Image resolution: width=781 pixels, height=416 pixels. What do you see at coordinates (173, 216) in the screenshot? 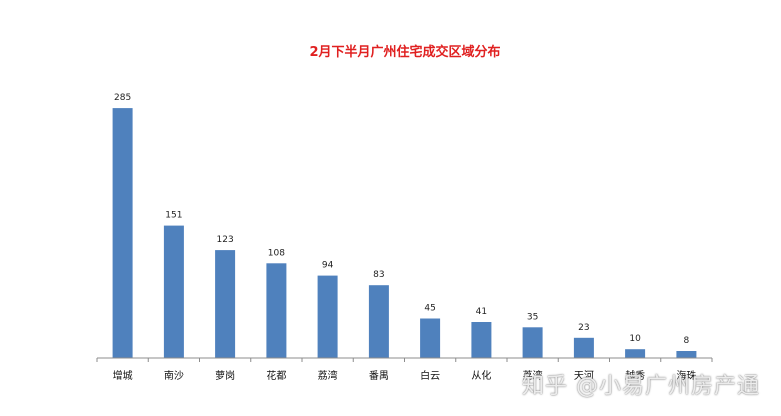
I see `data-label: 151` at bounding box center [173, 216].